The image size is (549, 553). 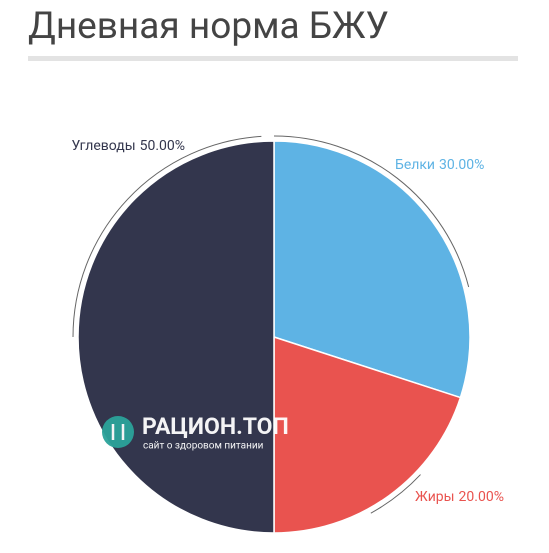 What do you see at coordinates (162, 146) in the screenshot?
I see `slice-value: 50.00%` at bounding box center [162, 146].